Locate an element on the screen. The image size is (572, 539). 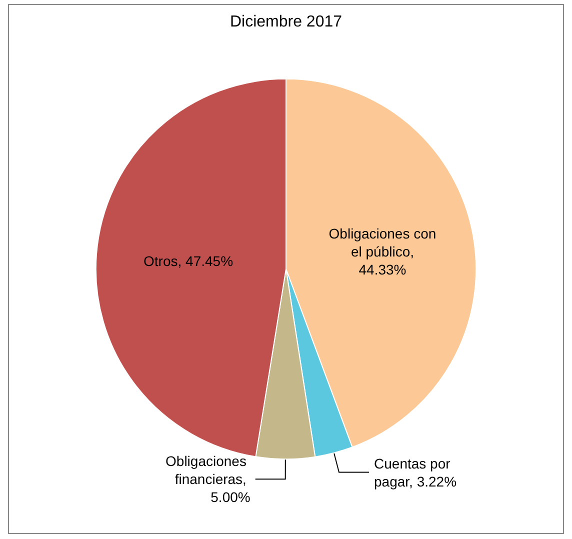
chart-title: Diciembre 2017 is located at coordinates (286, 22).